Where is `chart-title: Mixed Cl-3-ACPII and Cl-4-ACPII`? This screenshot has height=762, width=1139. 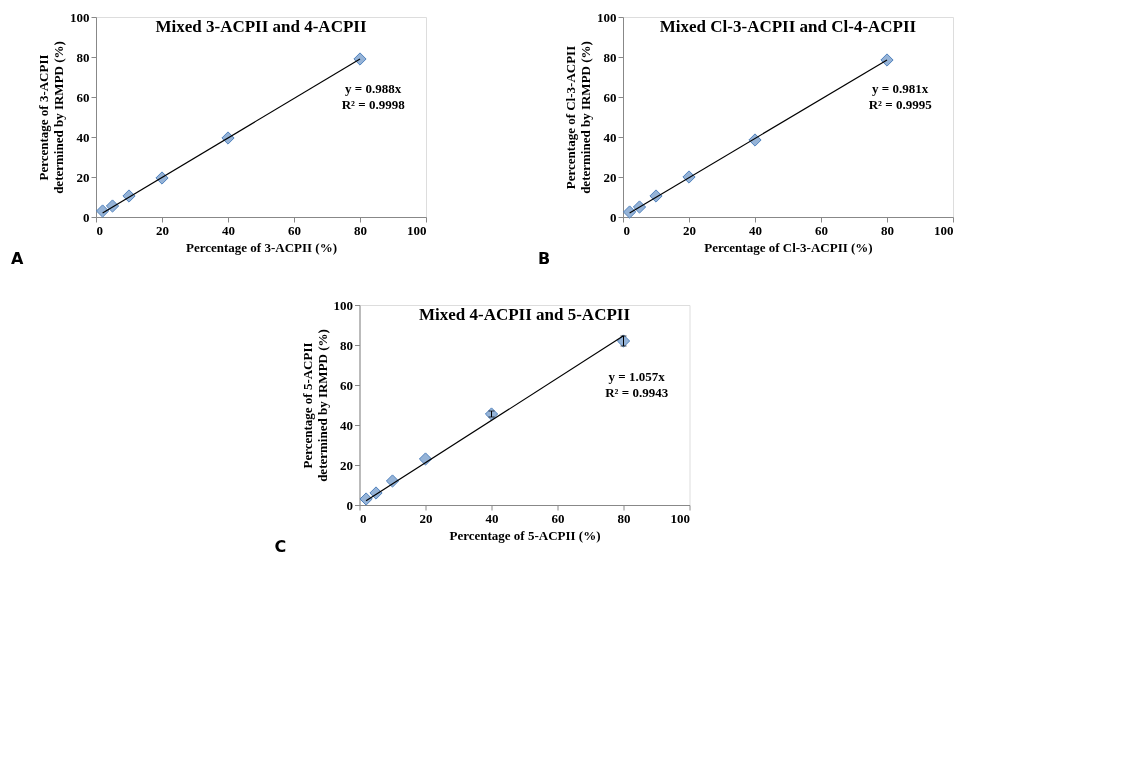 chart-title: Mixed Cl-3-ACPII and Cl-4-ACPII is located at coordinates (788, 26).